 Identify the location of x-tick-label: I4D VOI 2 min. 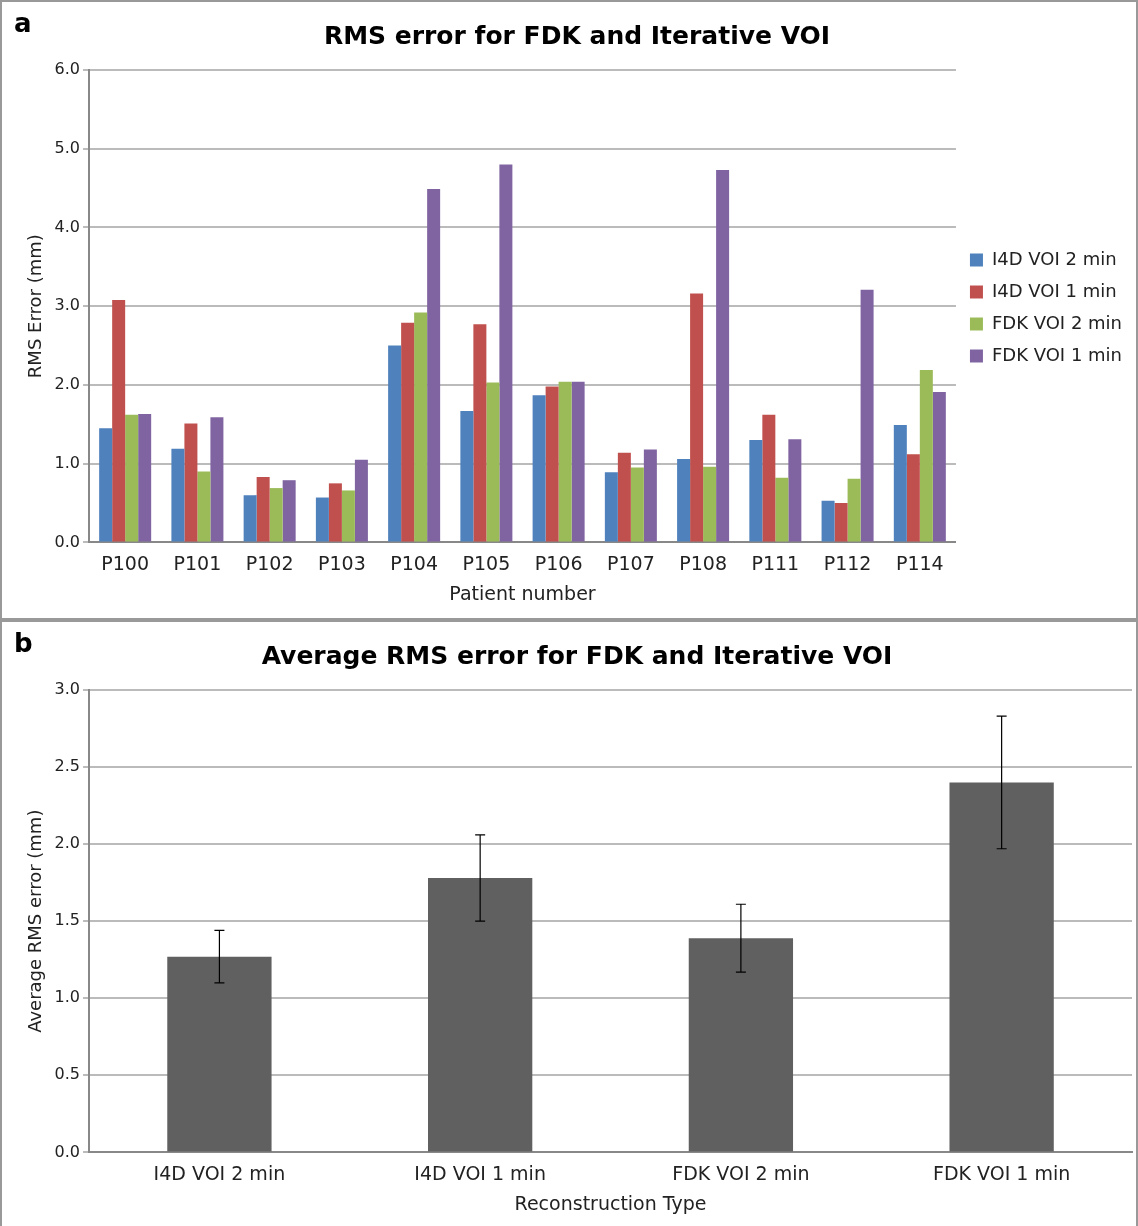
(219, 1172).